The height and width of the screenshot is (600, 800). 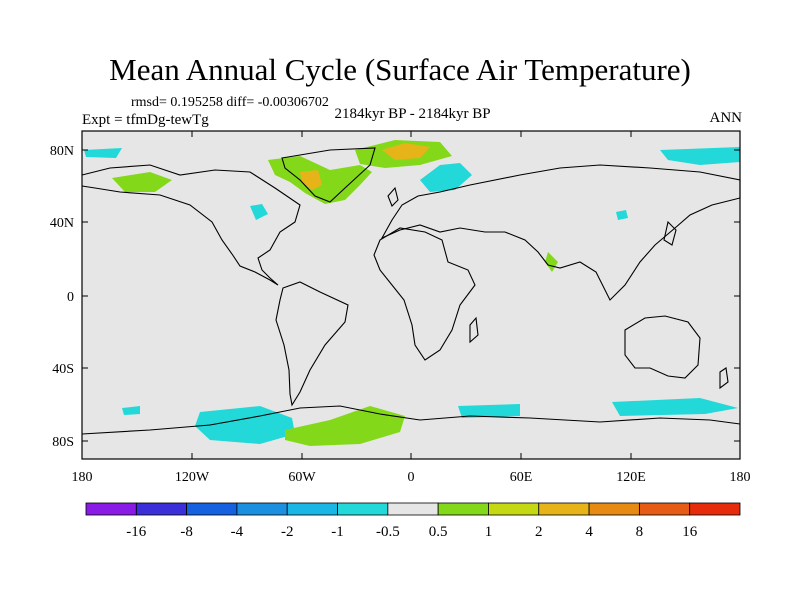 What do you see at coordinates (740, 477) in the screenshot?
I see `lon-label-180e: 180` at bounding box center [740, 477].